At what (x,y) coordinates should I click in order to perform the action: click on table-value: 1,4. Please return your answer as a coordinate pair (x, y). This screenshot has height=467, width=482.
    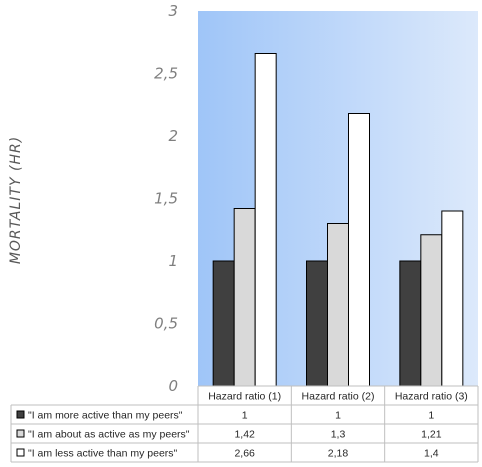
    Looking at the image, I should click on (431, 454).